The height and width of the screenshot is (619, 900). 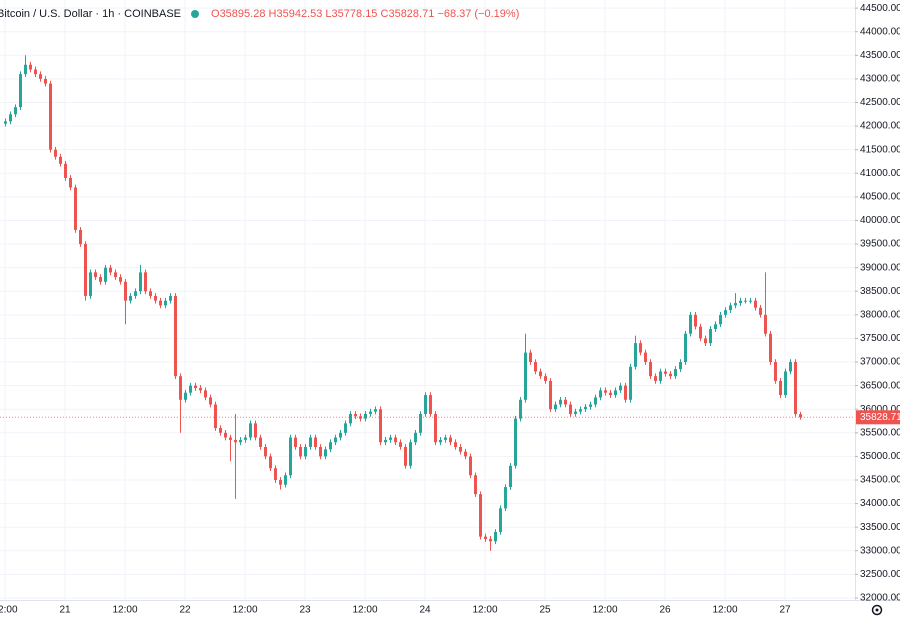 I want to click on y-tick-label: 39500.00, so click(x=880, y=244).